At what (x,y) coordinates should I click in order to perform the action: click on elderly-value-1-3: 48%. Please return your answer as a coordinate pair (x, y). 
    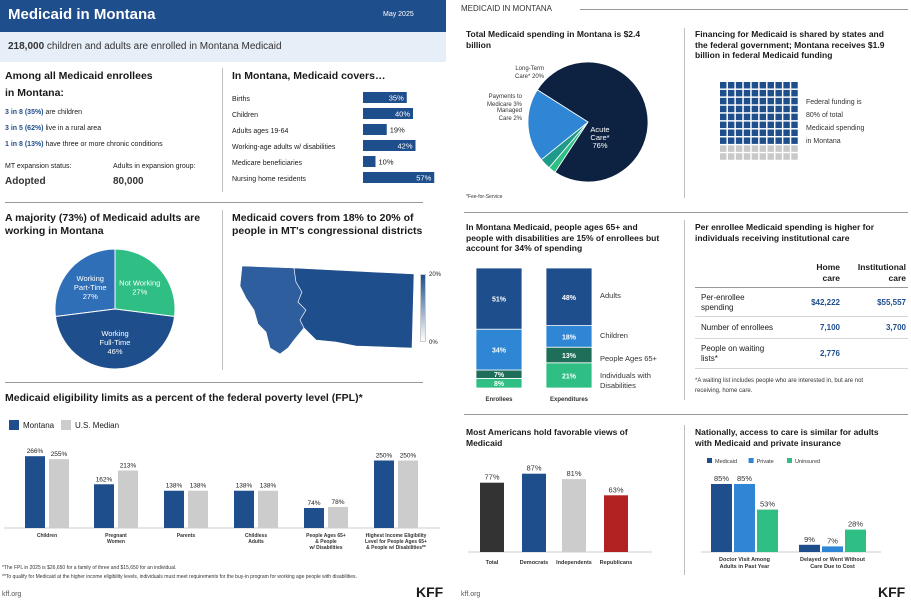
    Looking at the image, I should click on (569, 298).